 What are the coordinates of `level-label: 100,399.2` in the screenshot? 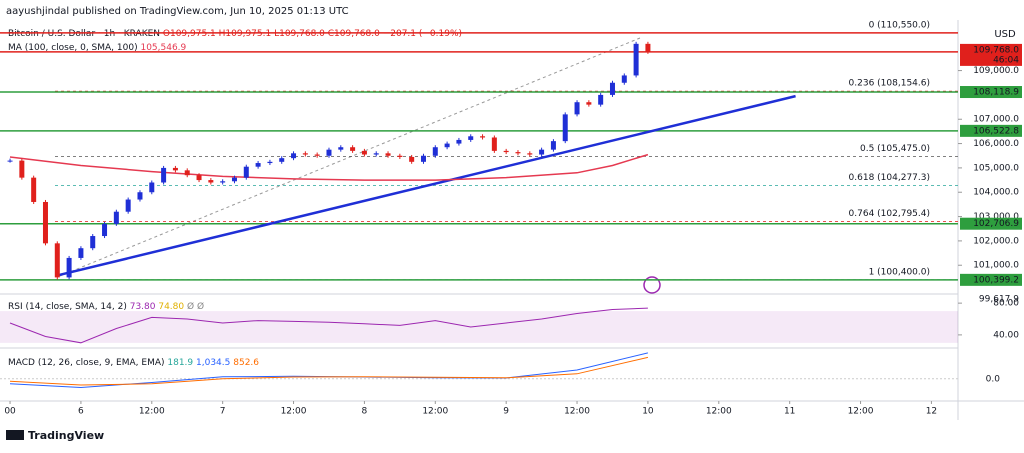 It's located at (996, 280).